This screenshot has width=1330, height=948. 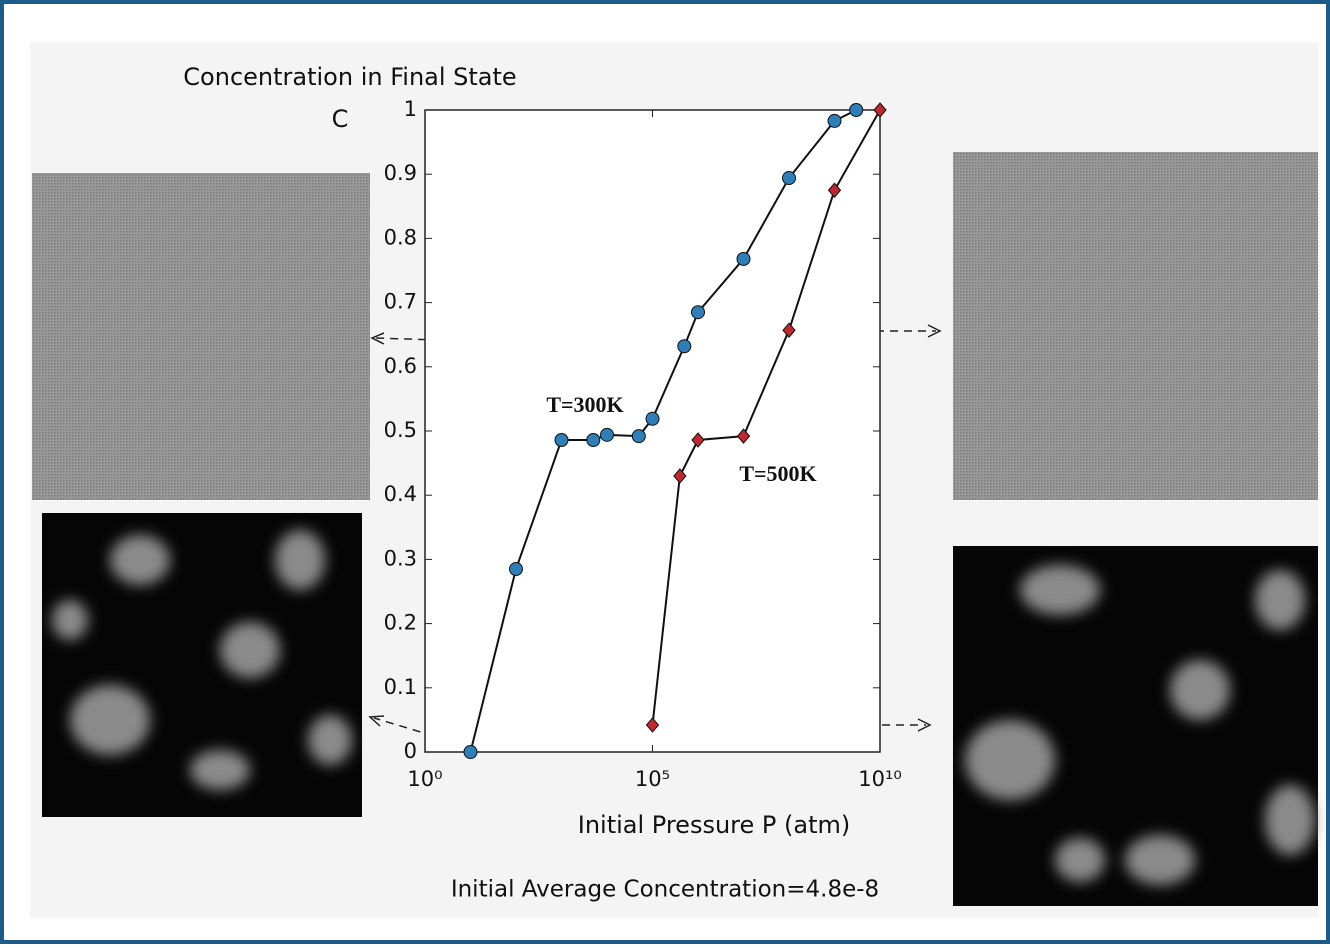 I want to click on y-tick-label: 0.4, so click(x=400, y=494).